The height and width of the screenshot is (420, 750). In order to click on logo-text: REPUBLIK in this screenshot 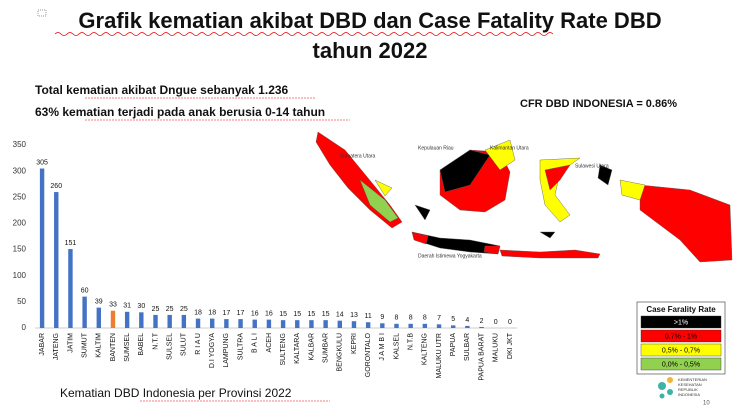, I will do `click(688, 389)`.